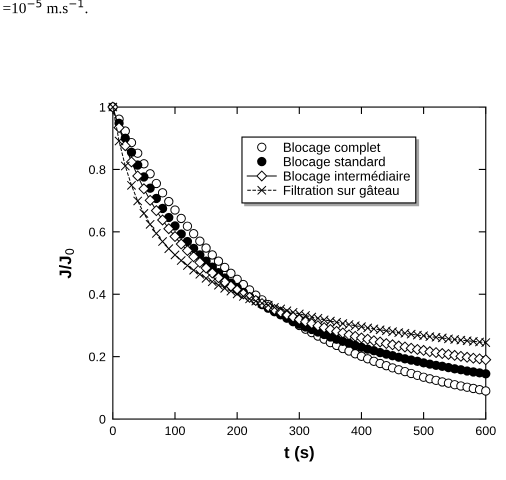  I want to click on y-tick-label: 1, so click(103, 107).